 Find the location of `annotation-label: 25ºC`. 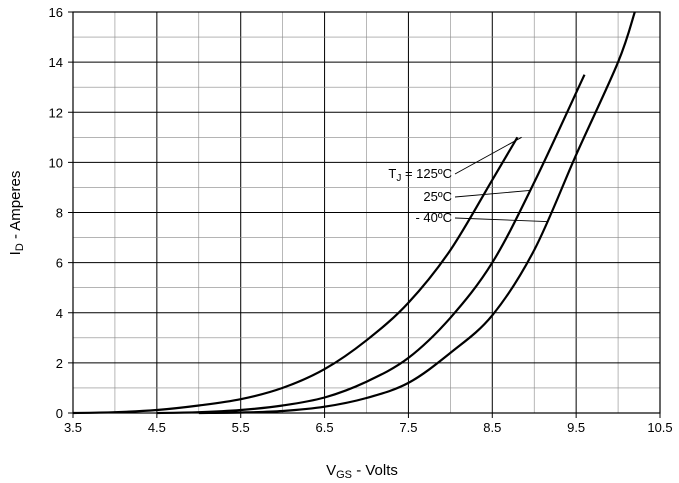

annotation-label: 25ºC is located at coordinates (437, 196).